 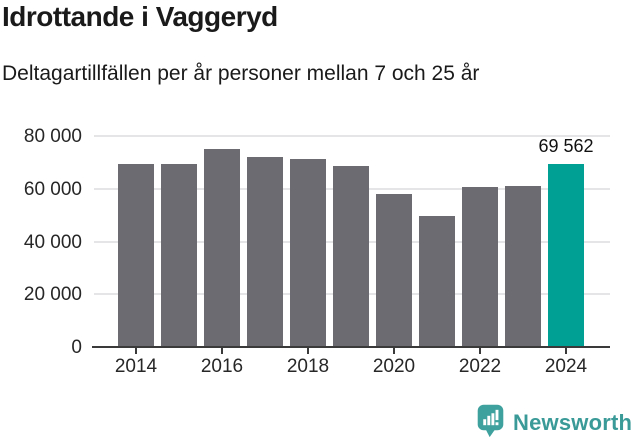 What do you see at coordinates (351, 347) in the screenshot?
I see `x-axis-line` at bounding box center [351, 347].